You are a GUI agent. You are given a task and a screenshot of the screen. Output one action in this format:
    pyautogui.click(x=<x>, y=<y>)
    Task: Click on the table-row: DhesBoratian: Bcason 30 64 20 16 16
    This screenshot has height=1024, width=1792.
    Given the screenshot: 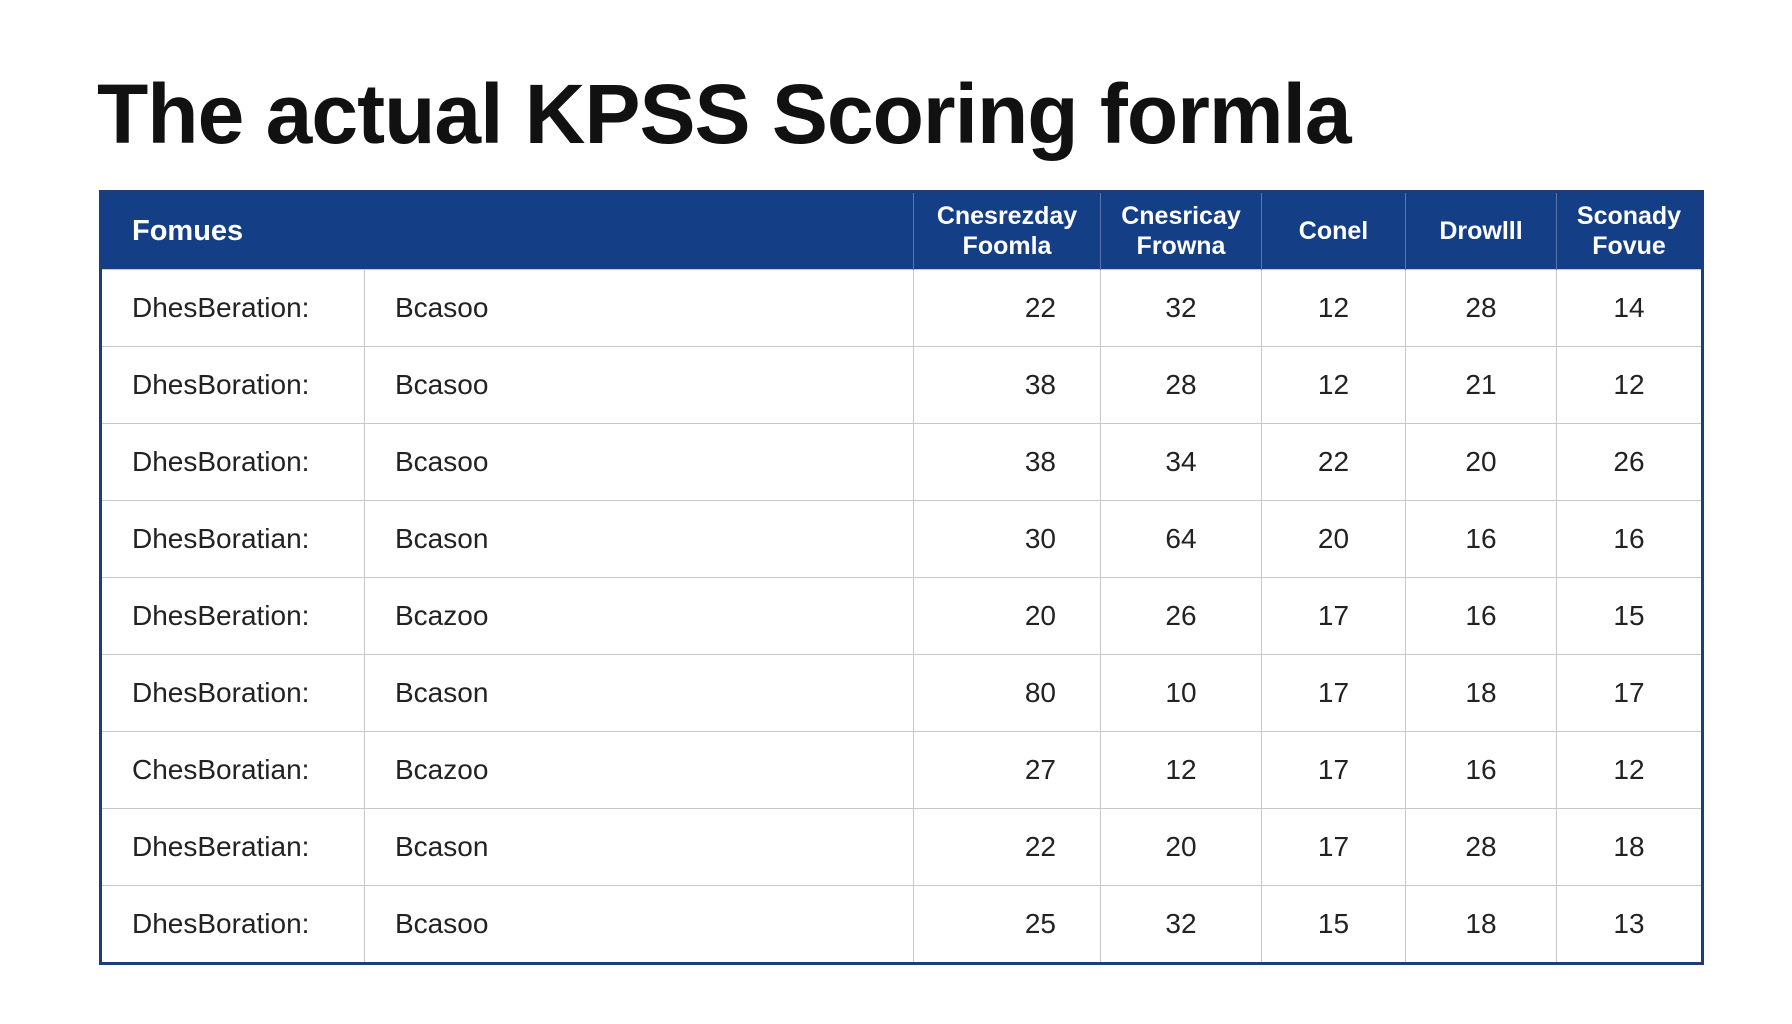 What is the action you would take?
    pyautogui.click(x=901, y=539)
    